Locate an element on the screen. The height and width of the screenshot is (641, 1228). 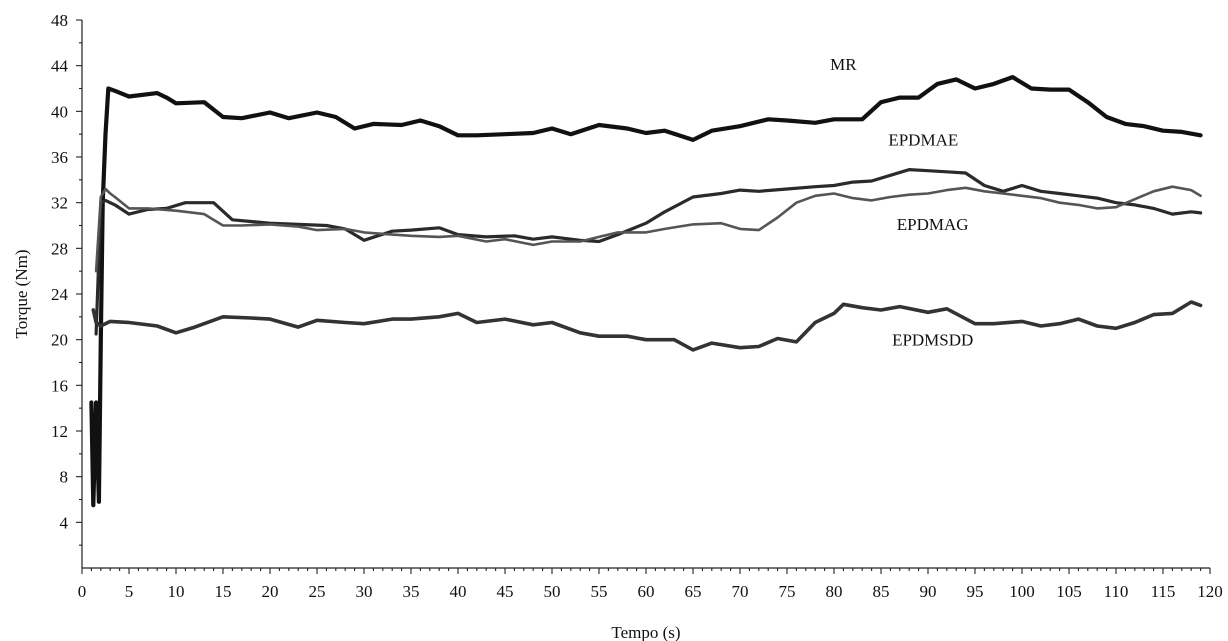
series-label-epdmsdd: EPDMSDD is located at coordinates (932, 339).